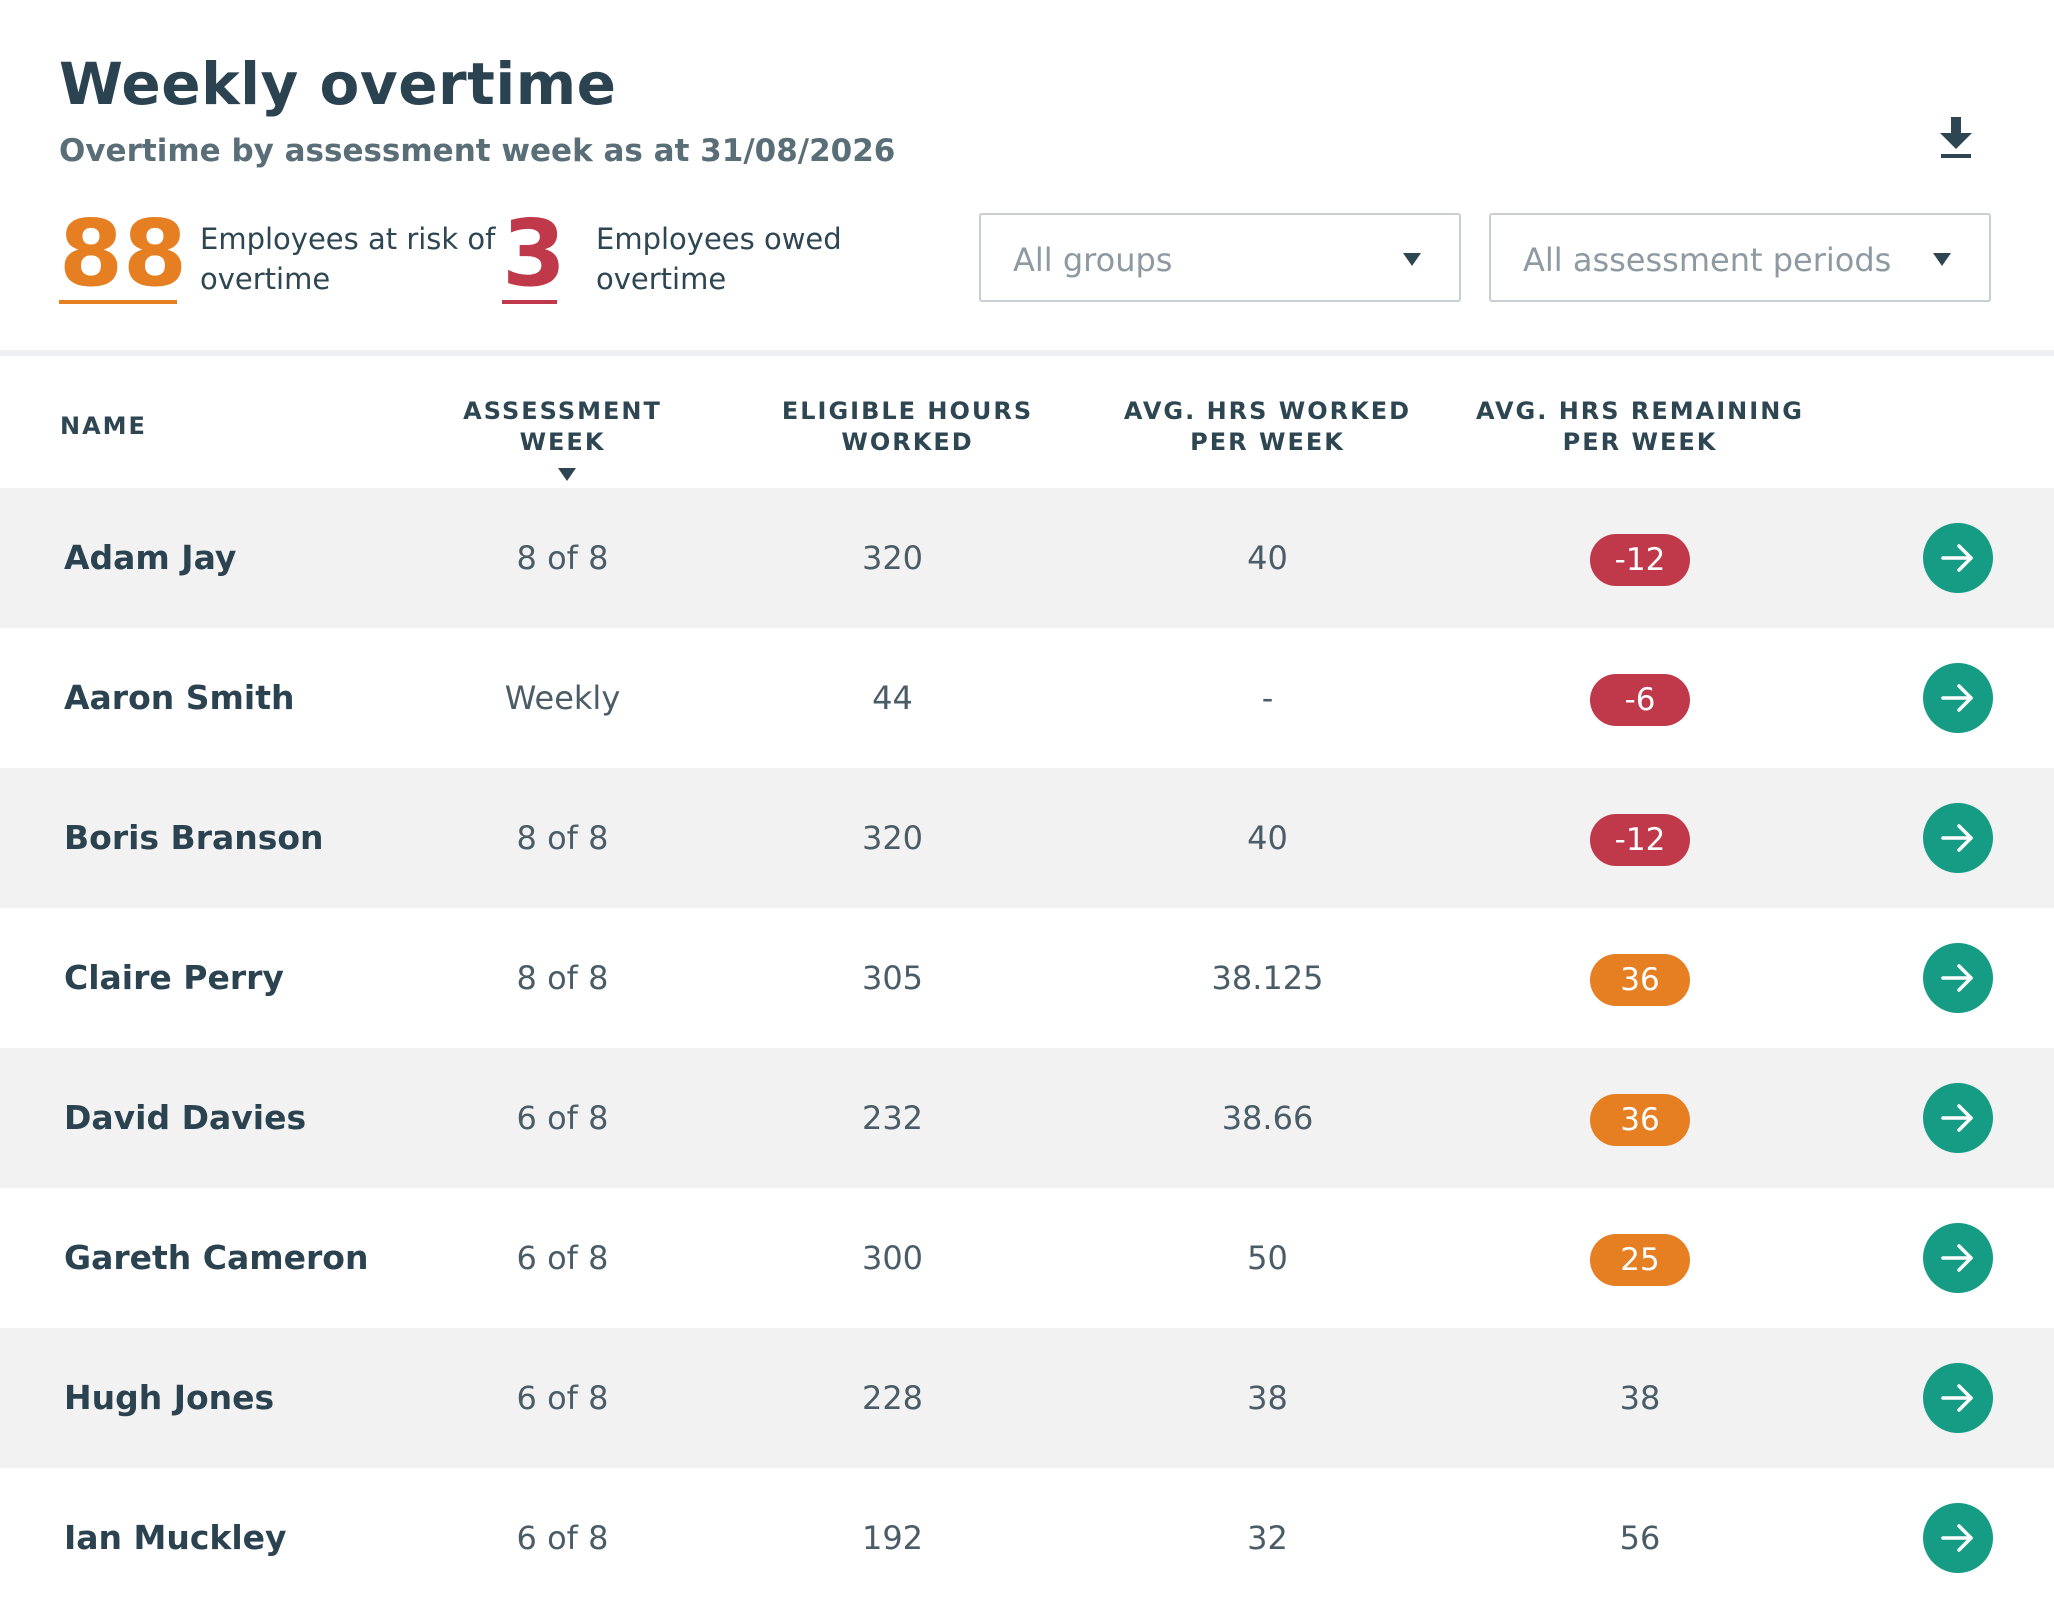 The width and height of the screenshot is (2054, 1608). Describe the element at coordinates (892, 1258) in the screenshot. I see `eligible-hours-cell: 300` at that location.